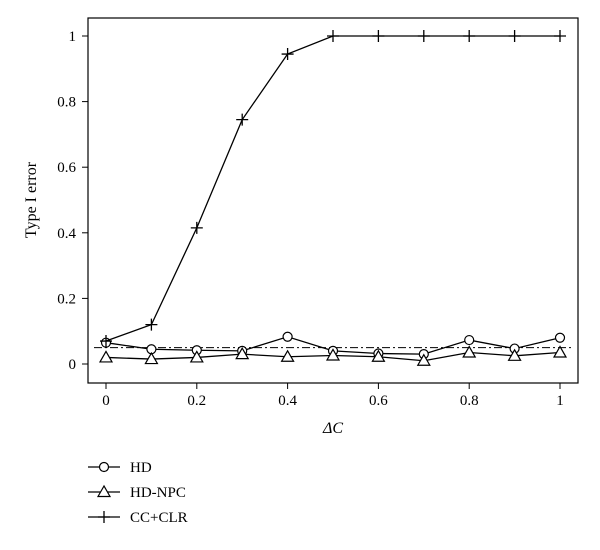 The image size is (600, 550). What do you see at coordinates (66, 168) in the screenshot?
I see `y-tick-label: 0.6` at bounding box center [66, 168].